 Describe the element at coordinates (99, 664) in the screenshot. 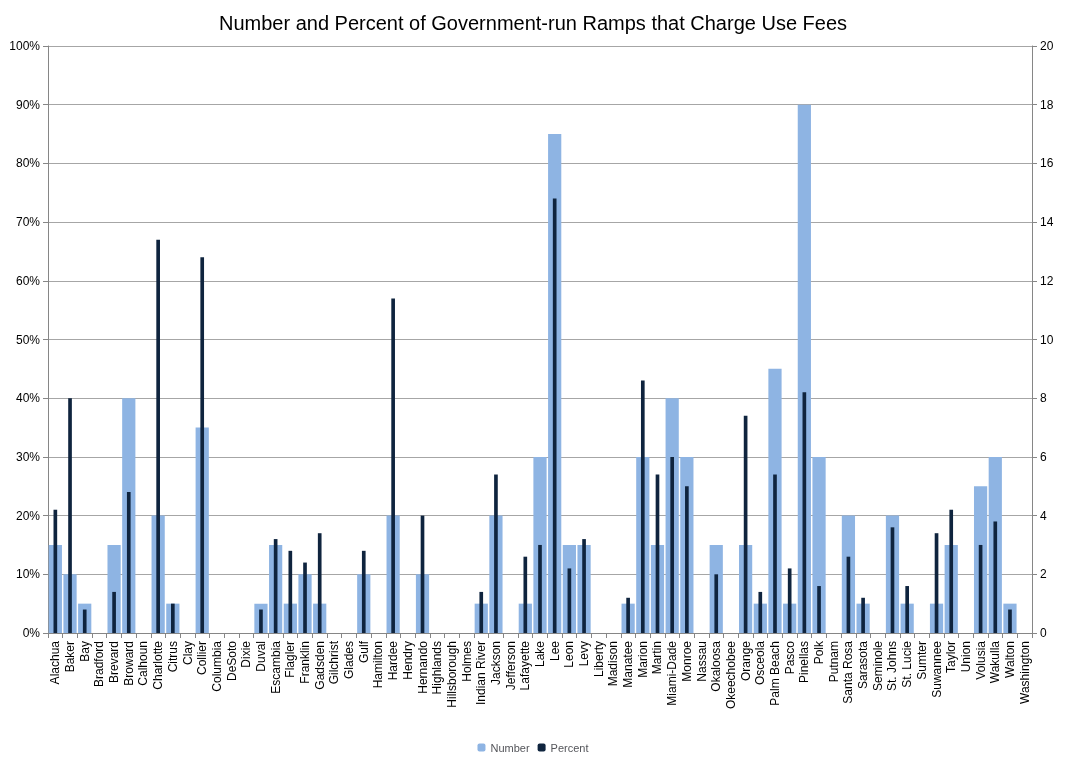

I see `x-tick-label: Bradford` at that location.